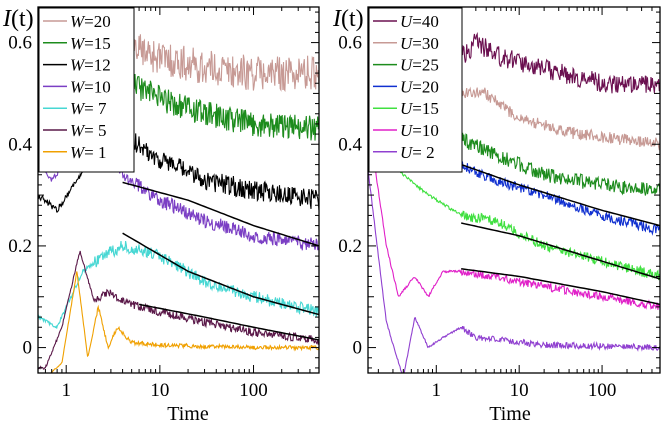 This screenshot has width=664, height=425. What do you see at coordinates (20, 144) in the screenshot?
I see `left-ytick-label: 0.4` at bounding box center [20, 144].